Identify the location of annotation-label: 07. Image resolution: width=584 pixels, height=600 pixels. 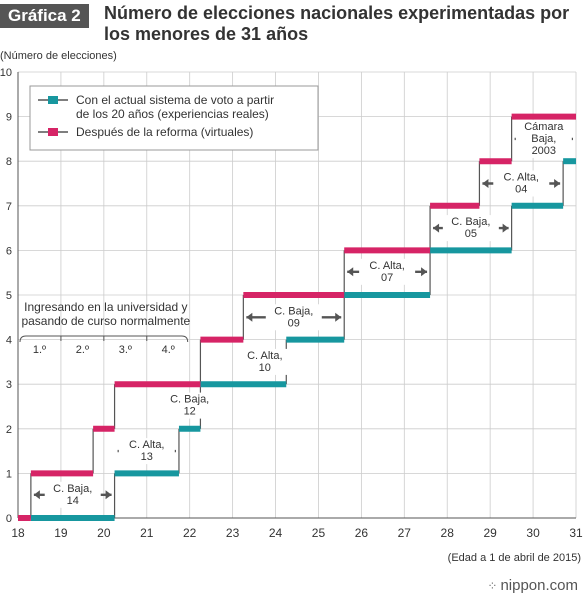
(387, 278).